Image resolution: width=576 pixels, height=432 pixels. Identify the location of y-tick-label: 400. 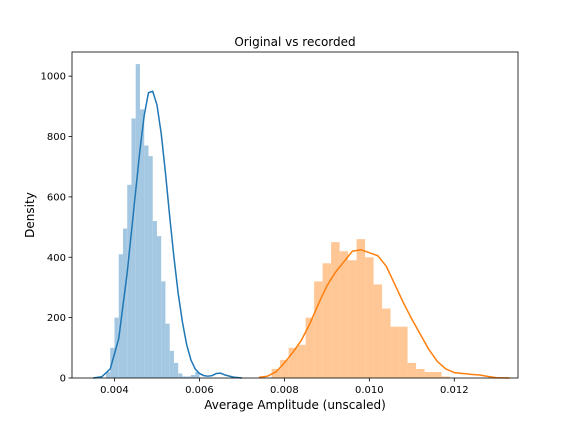
(56, 258).